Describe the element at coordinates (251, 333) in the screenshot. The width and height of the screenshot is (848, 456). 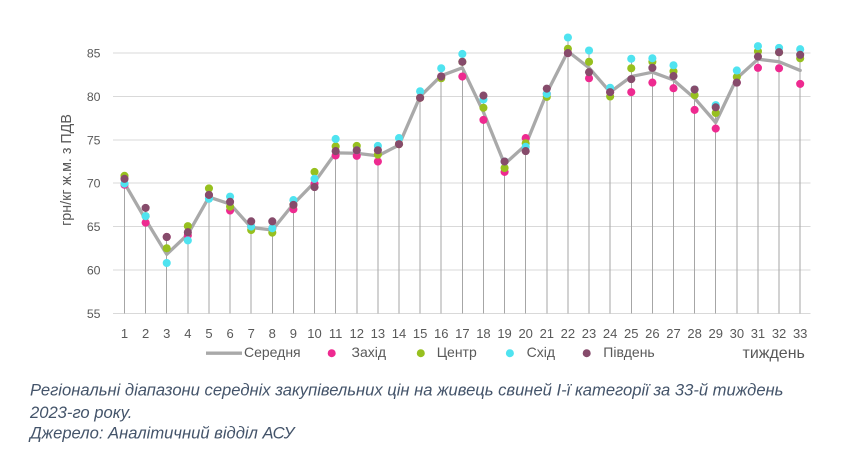
I see `svg-text: 7` at that location.